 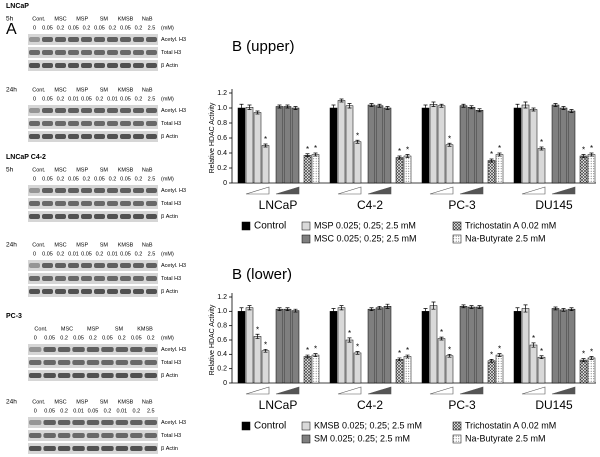 I want to click on treatment-label: MSC, so click(x=60, y=245).